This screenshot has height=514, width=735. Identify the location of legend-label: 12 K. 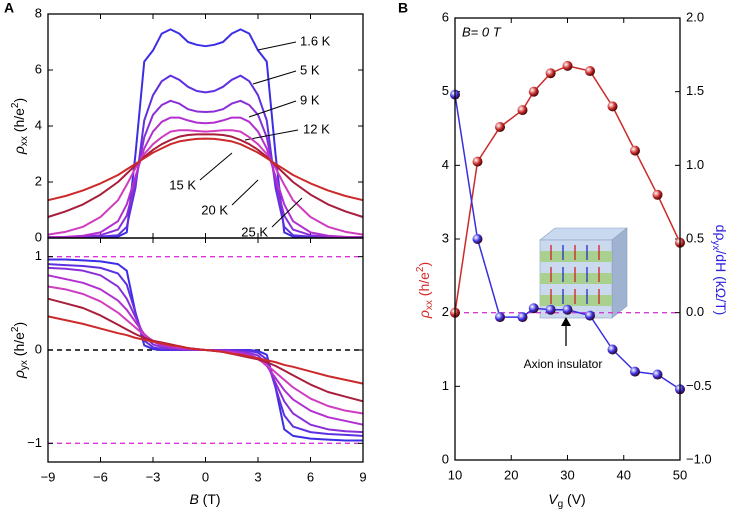
(316, 128).